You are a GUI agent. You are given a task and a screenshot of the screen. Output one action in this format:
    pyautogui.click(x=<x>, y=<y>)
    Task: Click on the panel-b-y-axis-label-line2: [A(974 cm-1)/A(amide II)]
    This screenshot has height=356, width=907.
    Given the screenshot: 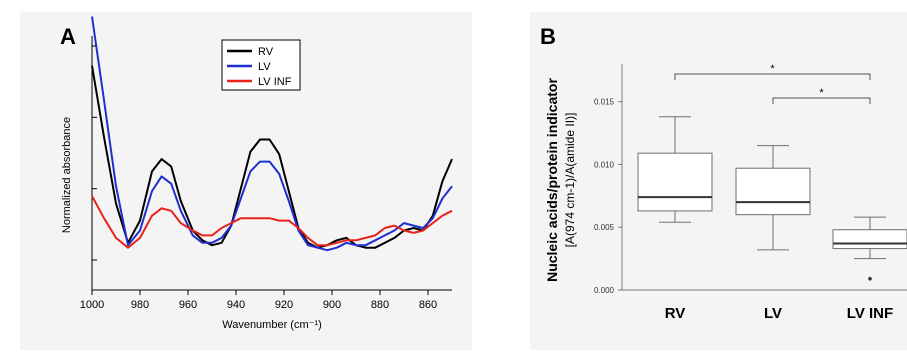 What is the action you would take?
    pyautogui.click(x=570, y=180)
    